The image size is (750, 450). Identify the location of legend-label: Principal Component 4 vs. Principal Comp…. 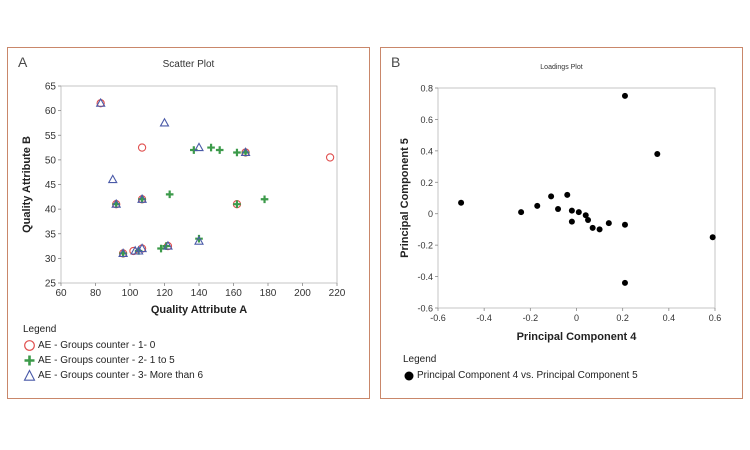
(527, 375).